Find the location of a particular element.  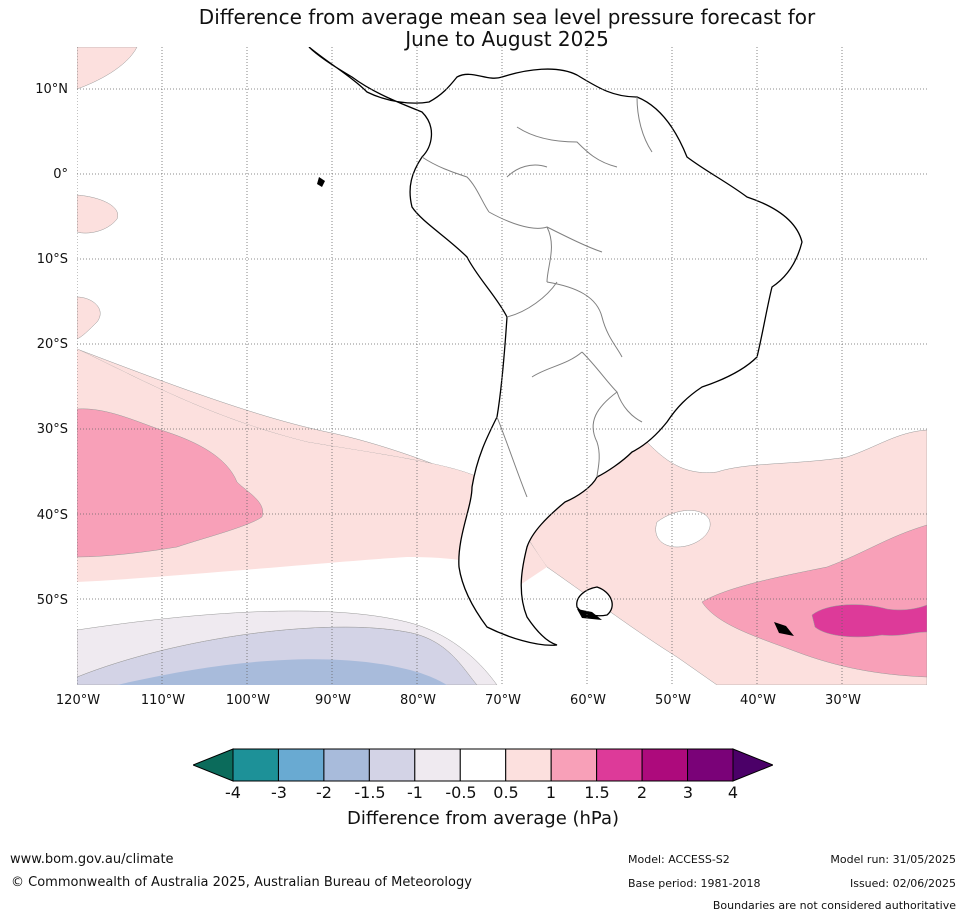

colorbar-tick-label: -0.5 is located at coordinates (461, 792).